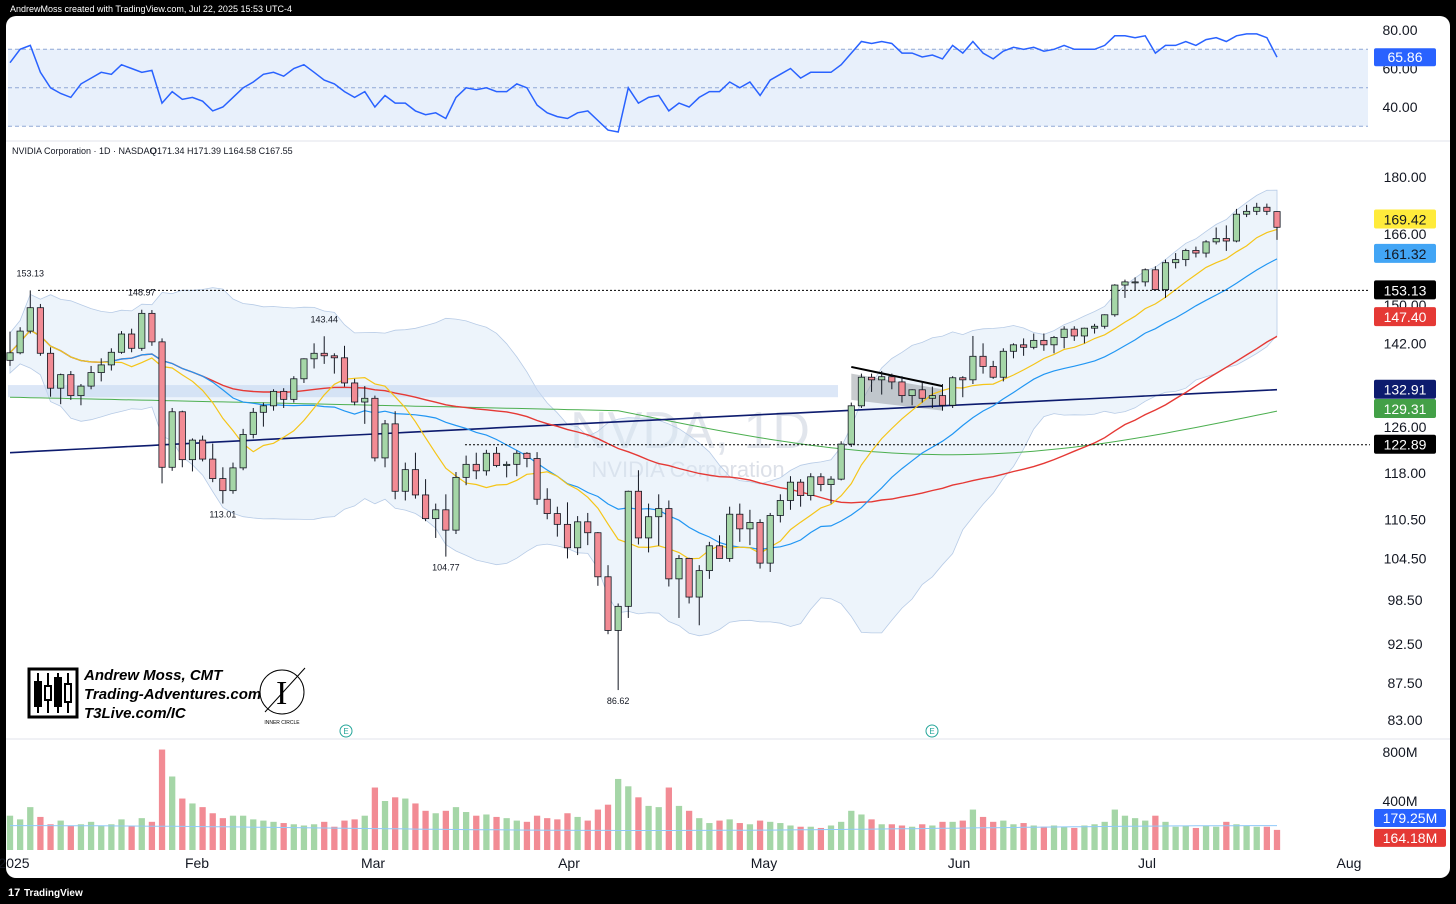 The height and width of the screenshot is (904, 1456). Describe the element at coordinates (897, 376) in the screenshot. I see `flag-trendline` at that location.